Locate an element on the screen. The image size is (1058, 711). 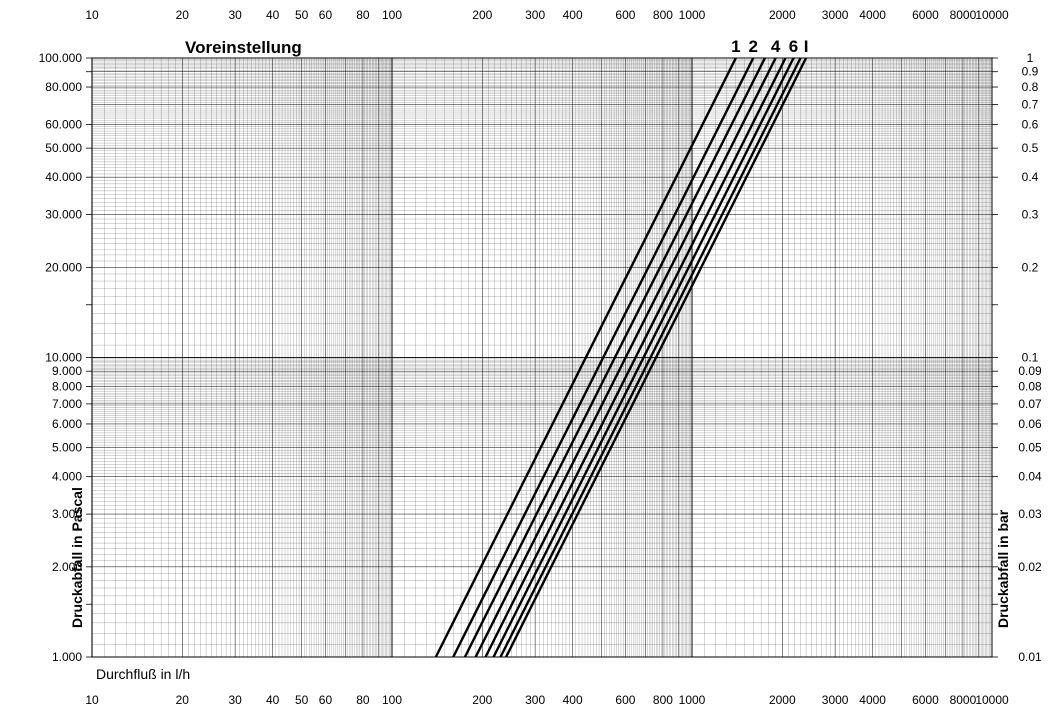
y-right-tick-label: 1 is located at coordinates (1030, 58).